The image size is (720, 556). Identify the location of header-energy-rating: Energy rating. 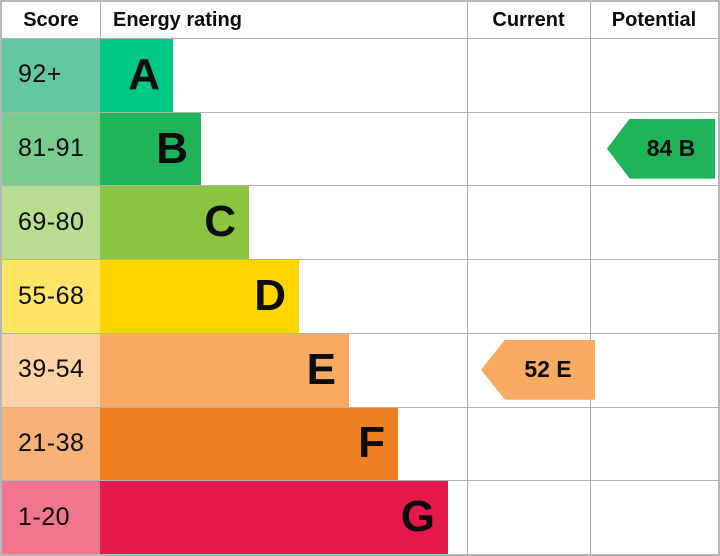
(177, 20).